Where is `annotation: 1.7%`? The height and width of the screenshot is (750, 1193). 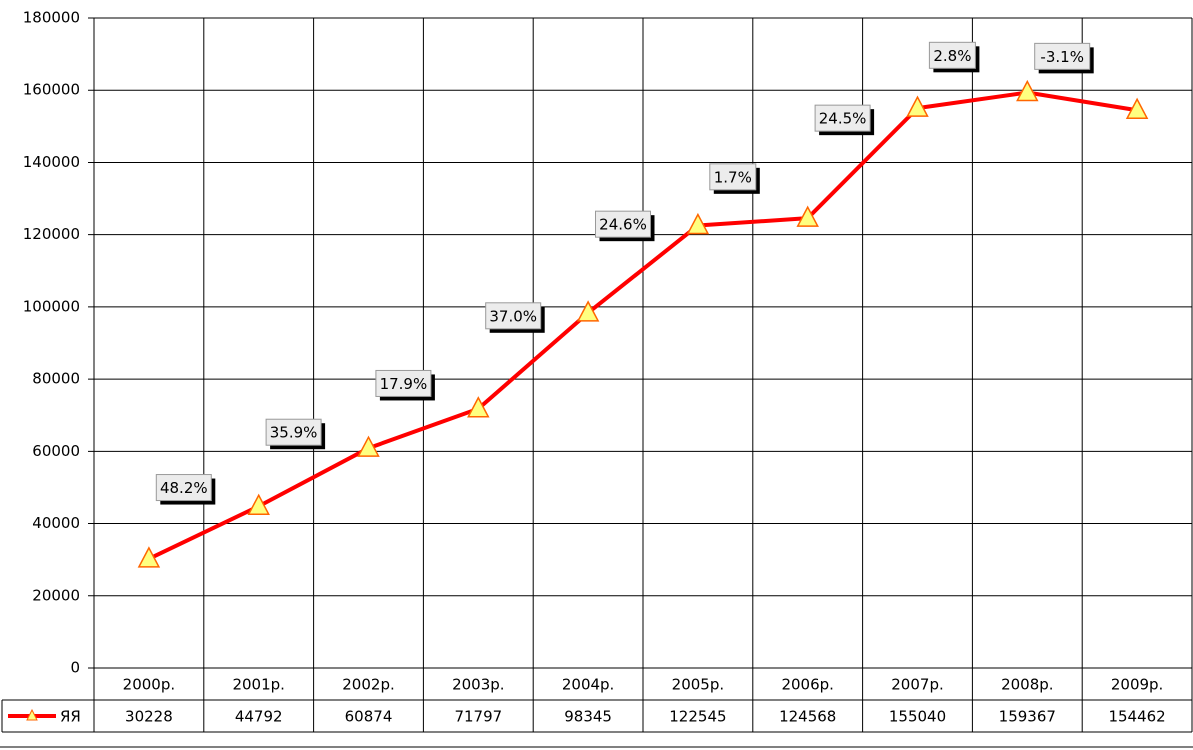 annotation: 1.7% is located at coordinates (733, 177).